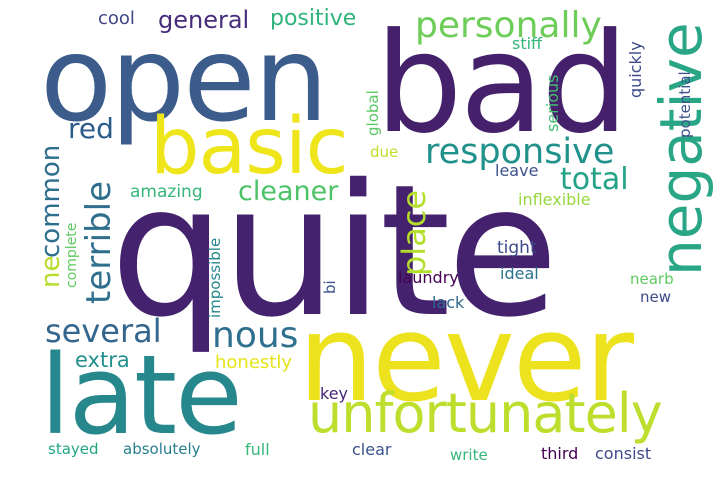 The image size is (727, 490). Describe the element at coordinates (51, 201) in the screenshot. I see `word-common: common` at that location.